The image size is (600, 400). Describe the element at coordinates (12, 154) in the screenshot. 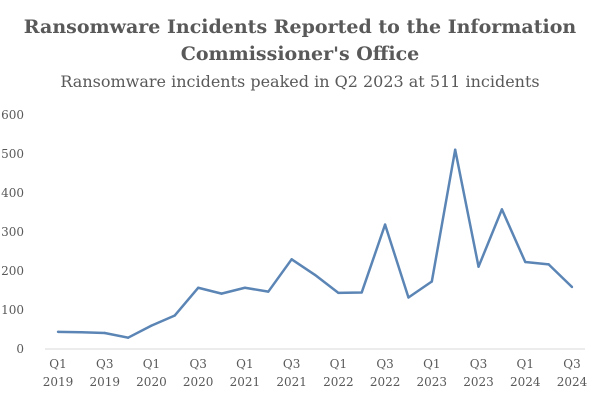

I see `y-tick-label: 500` at that location.